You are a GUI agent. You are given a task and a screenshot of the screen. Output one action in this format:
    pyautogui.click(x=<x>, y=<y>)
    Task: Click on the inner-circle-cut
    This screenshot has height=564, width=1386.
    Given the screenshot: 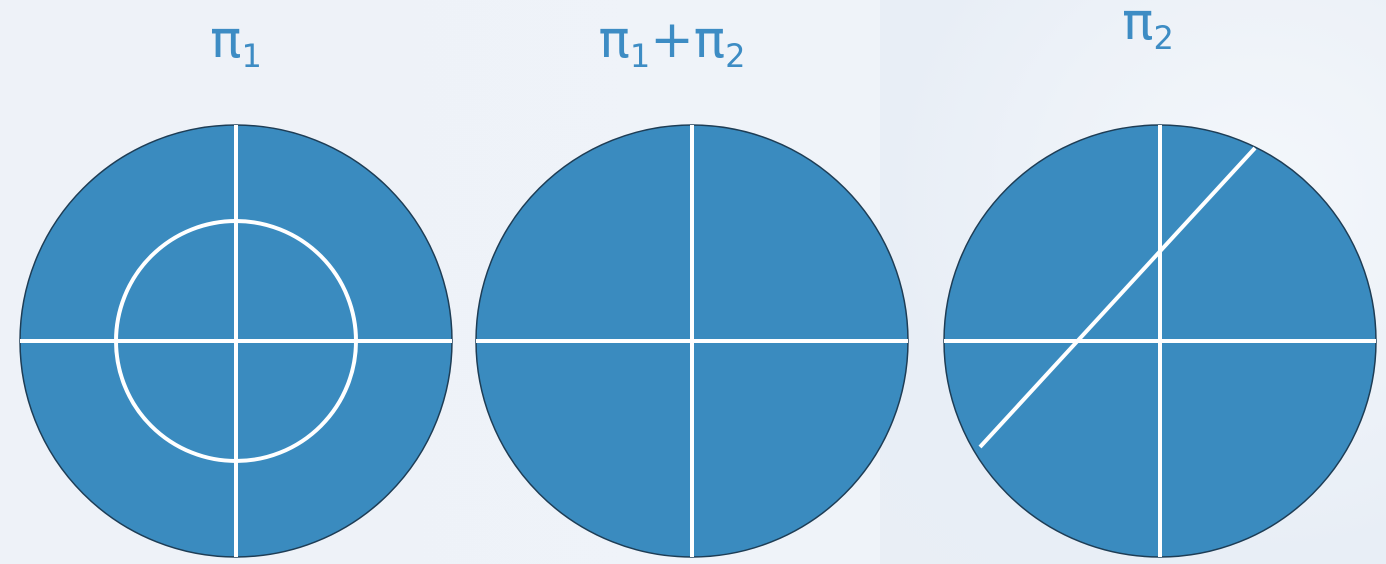 What is the action you would take?
    pyautogui.click(x=236, y=341)
    